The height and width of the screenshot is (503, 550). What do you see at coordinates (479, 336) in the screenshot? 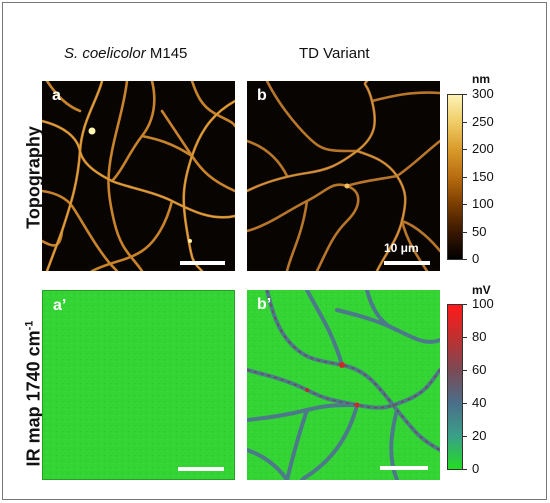
I see `ir-colorbar-tick-label: 80` at bounding box center [479, 336].